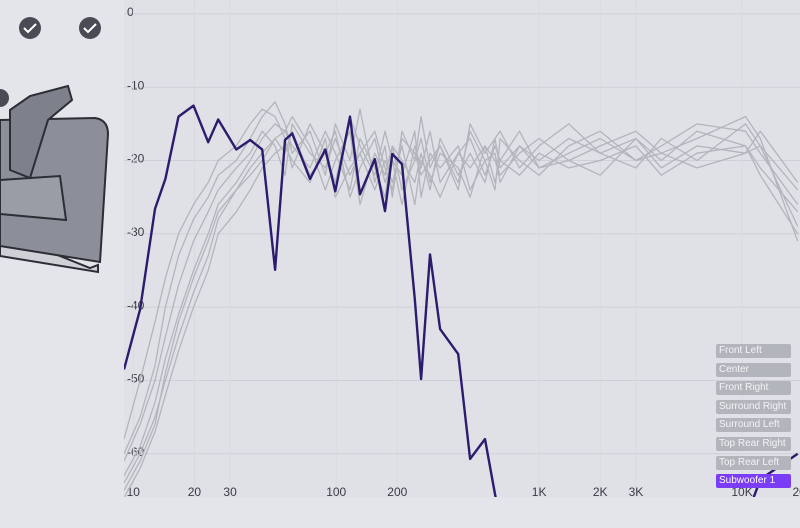 The width and height of the screenshot is (800, 528). I want to click on room-illustration, so click(55, 145).